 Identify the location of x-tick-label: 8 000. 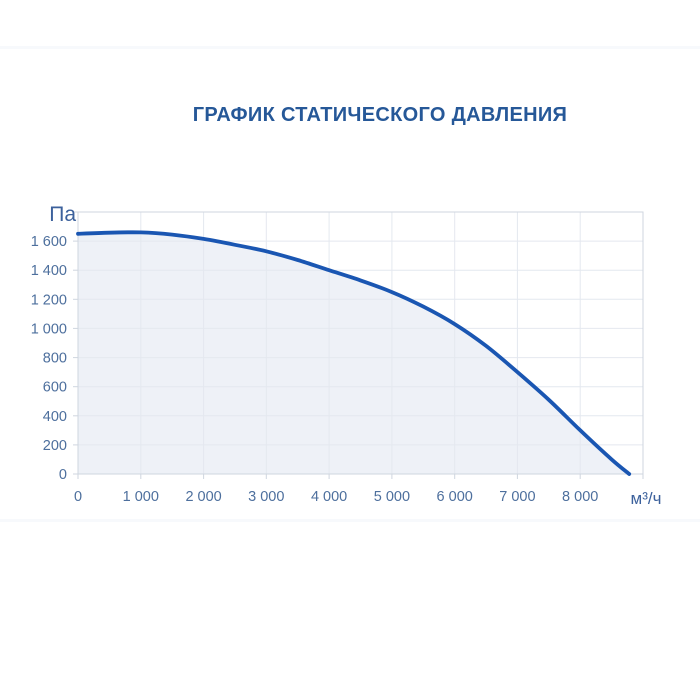
(580, 497).